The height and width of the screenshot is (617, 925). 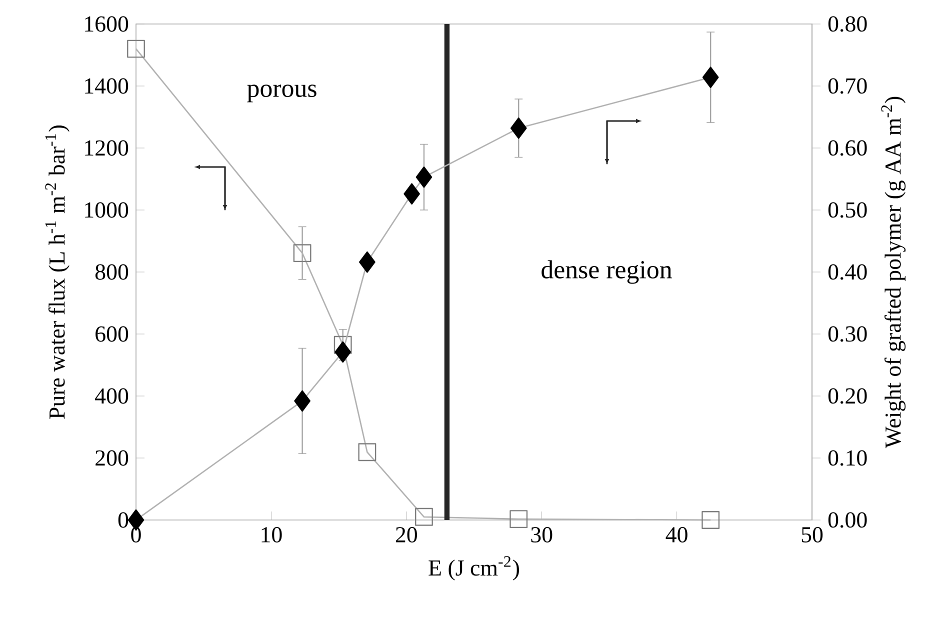 I want to click on y-tick-label: 400, so click(x=111, y=396).